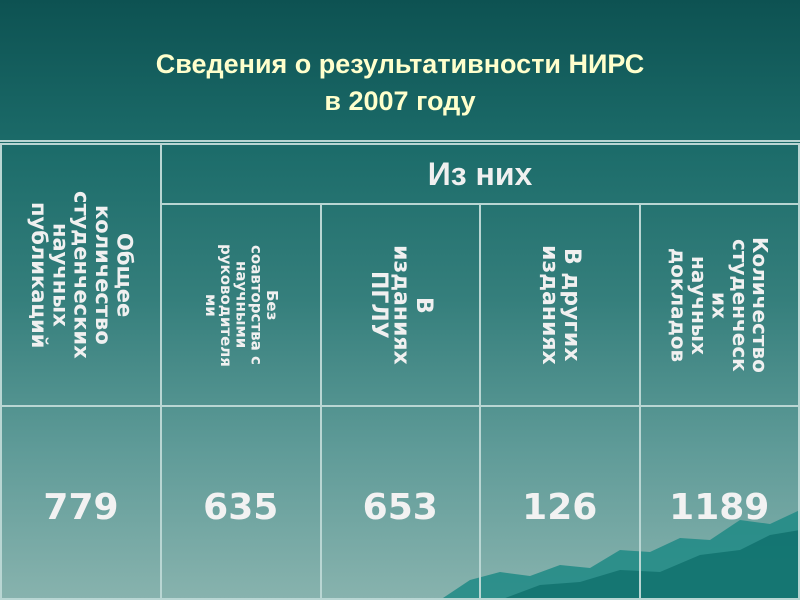 Image resolution: width=800 pixels, height=600 pixels. What do you see at coordinates (678, 305) in the screenshot?
I see `header-line: докладов` at bounding box center [678, 305].